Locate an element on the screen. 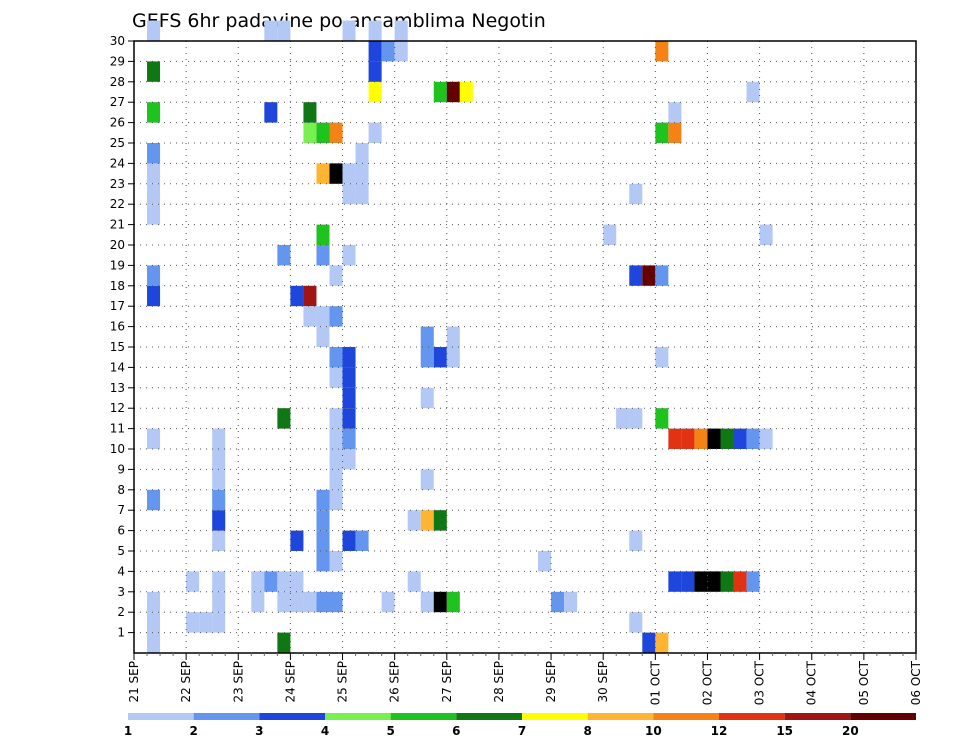 Image resolution: width=960 pixels, height=742 pixels. y-tick-label: 8 is located at coordinates (121, 490).